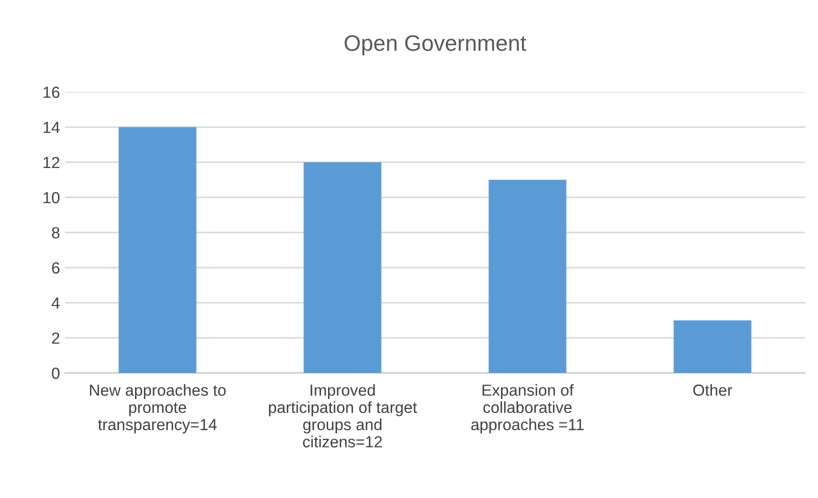 The height and width of the screenshot is (498, 818). Describe the element at coordinates (52, 198) in the screenshot. I see `y-tick-label: 10` at that location.